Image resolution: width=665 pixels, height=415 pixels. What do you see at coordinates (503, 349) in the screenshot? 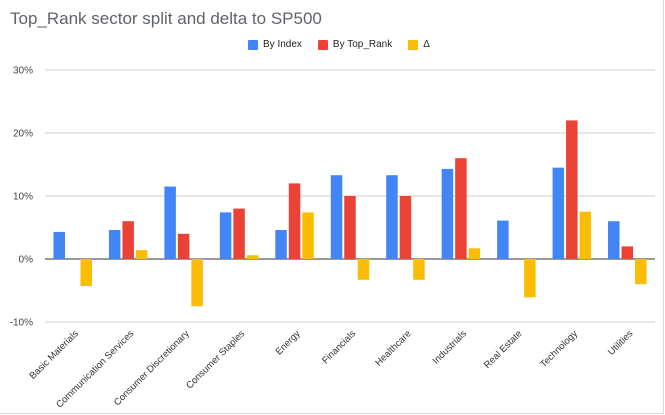
I see `x-tick-label: Real Estate` at bounding box center [503, 349].